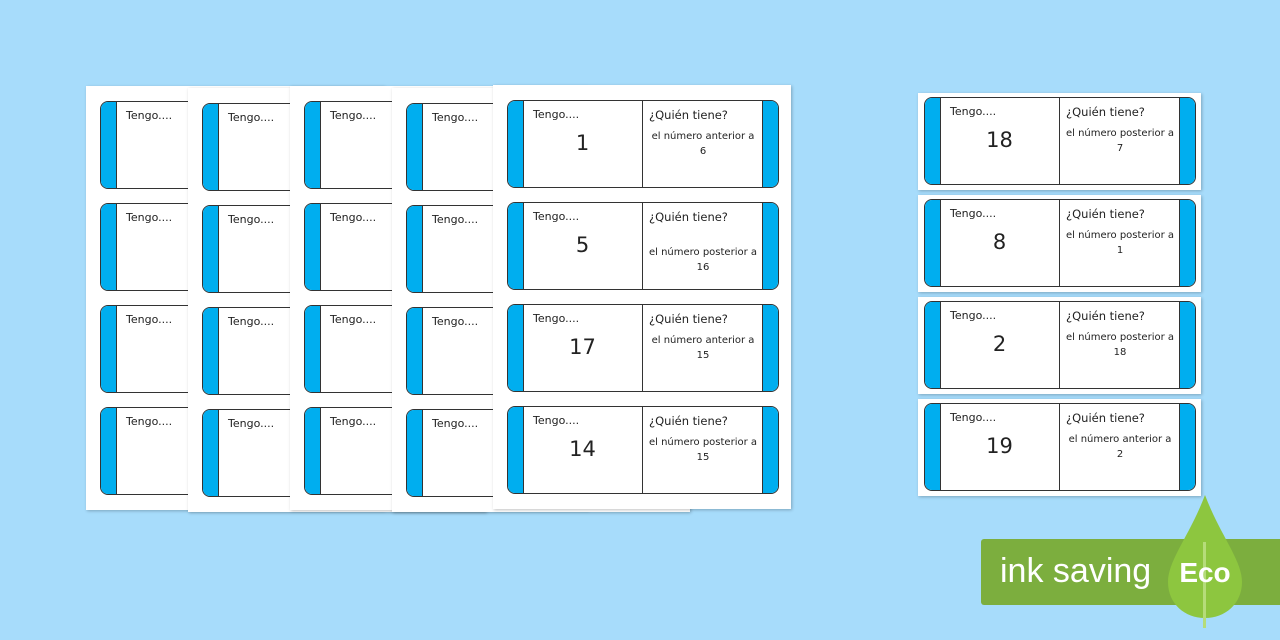 The width and height of the screenshot is (1280, 640). Describe the element at coordinates (582, 245) in the screenshot. I see `card-number: 5` at that location.